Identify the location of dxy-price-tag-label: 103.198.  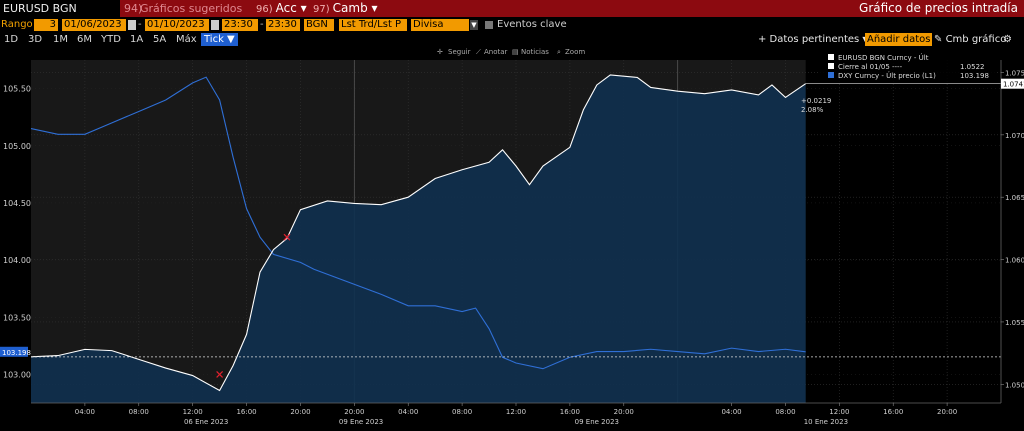
(16, 353).